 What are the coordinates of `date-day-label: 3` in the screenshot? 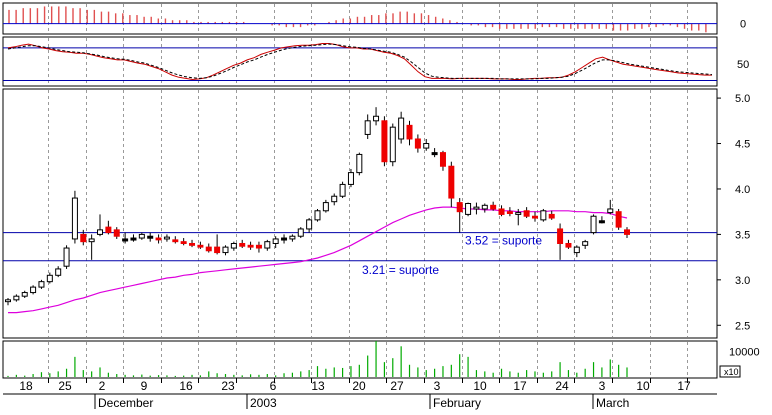 It's located at (602, 386).